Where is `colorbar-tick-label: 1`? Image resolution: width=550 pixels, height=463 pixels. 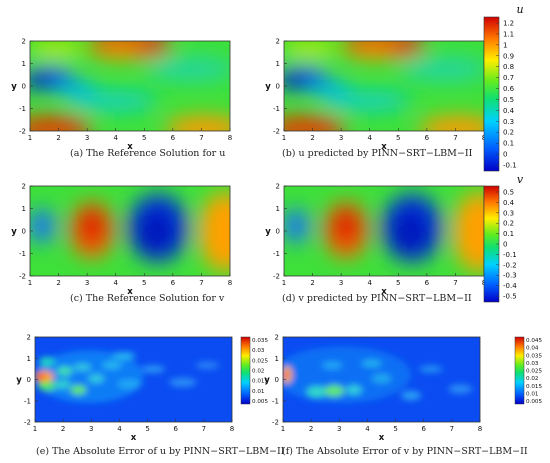
colorbar-tick-label: 1 is located at coordinates (505, 45).